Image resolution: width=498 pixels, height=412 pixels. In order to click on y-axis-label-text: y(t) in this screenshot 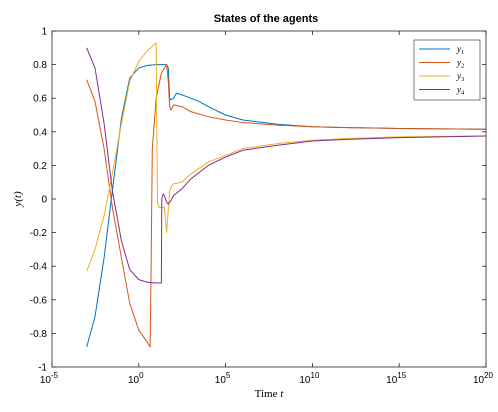, I will do `click(18, 199)`.